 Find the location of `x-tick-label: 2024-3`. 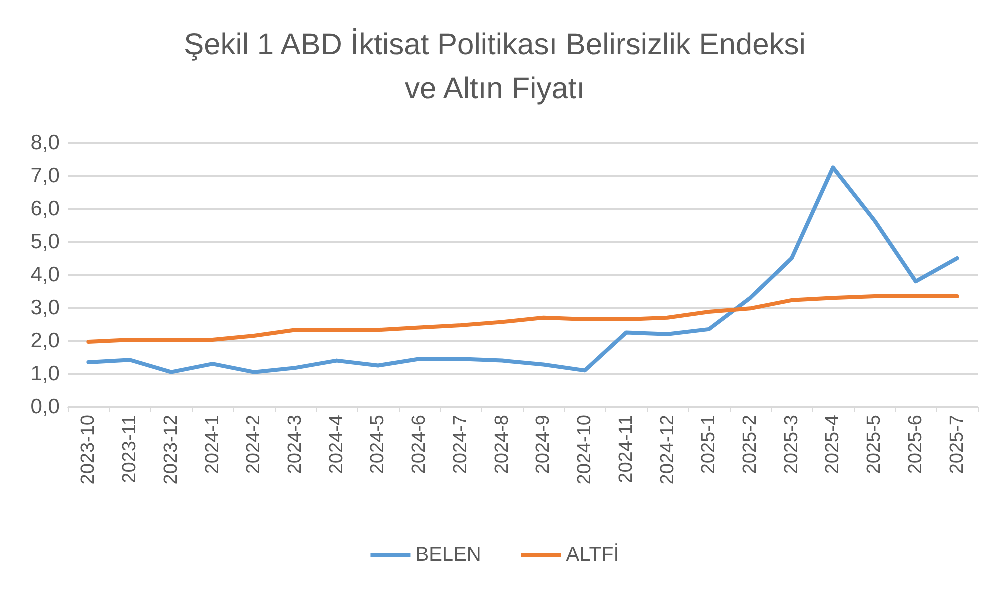

x-tick-label: 2024-3 is located at coordinates (295, 444).